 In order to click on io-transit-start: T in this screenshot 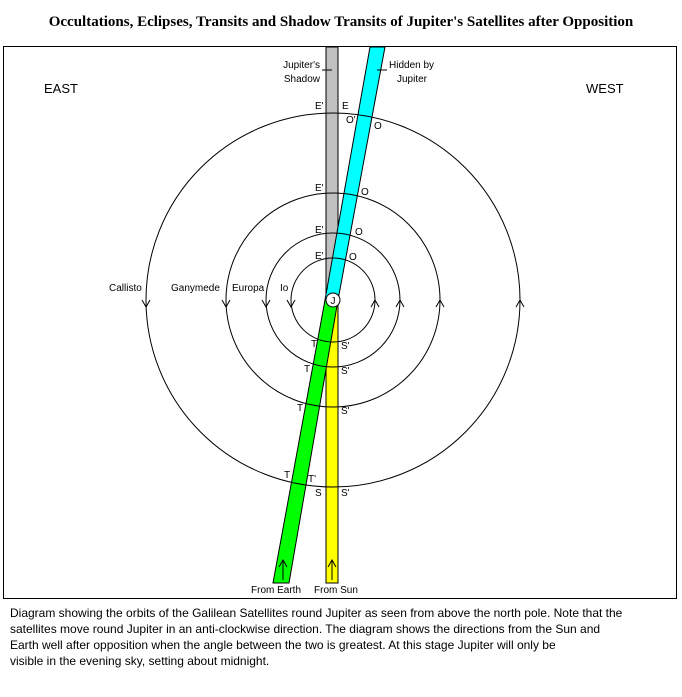, I will do `click(314, 344)`.